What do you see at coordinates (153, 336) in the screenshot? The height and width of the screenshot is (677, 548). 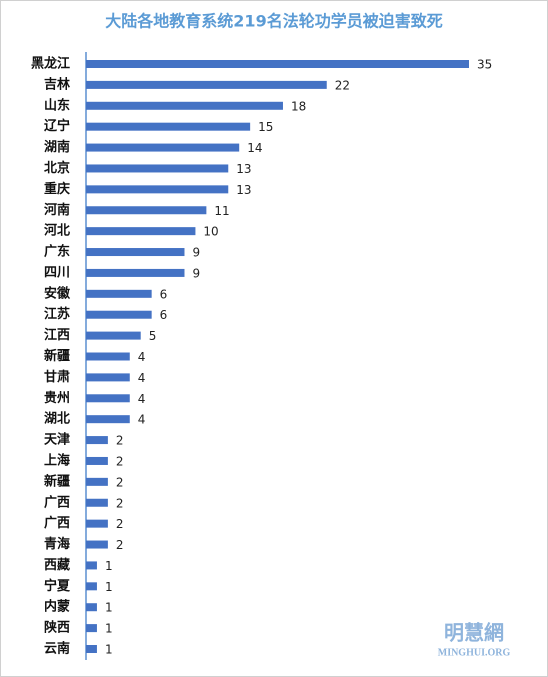 I see `value-label: 5` at bounding box center [153, 336].